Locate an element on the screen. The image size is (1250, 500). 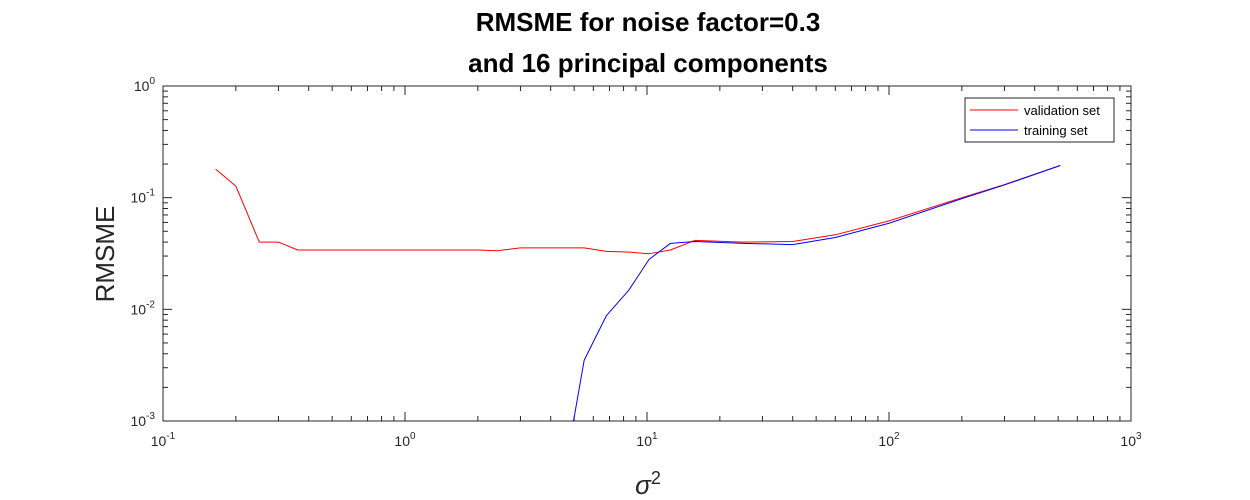
x-tick-label: 10¹ is located at coordinates (647, 440).